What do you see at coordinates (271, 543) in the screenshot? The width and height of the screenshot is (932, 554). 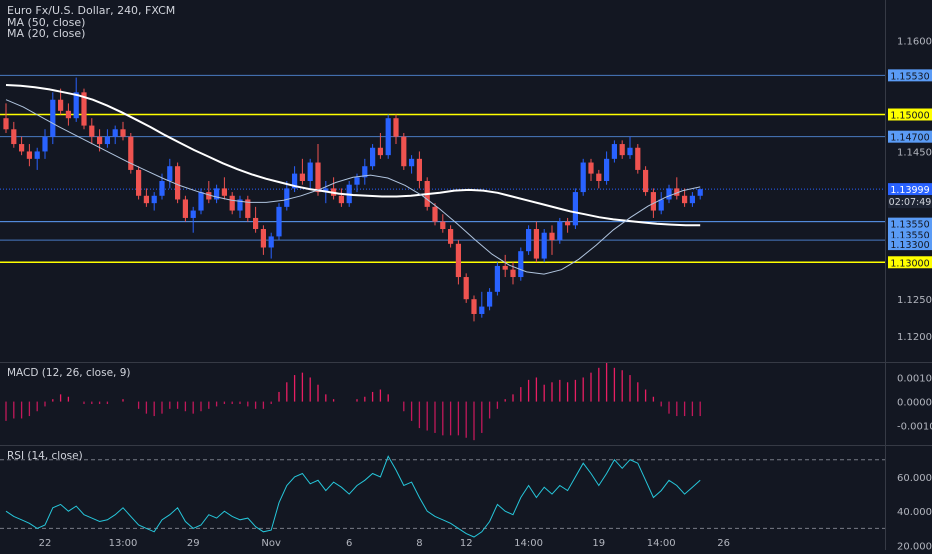 I see `time-tick-label: Nov` at bounding box center [271, 543].